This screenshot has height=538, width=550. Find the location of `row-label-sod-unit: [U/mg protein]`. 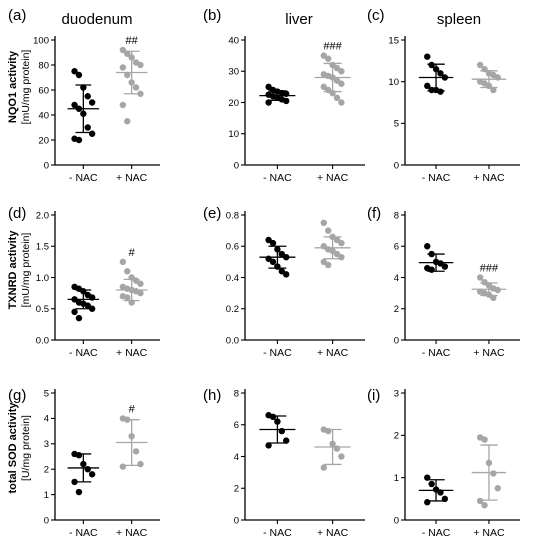

row-label-sod-unit: [U/mg protein] is located at coordinates (26, 448).